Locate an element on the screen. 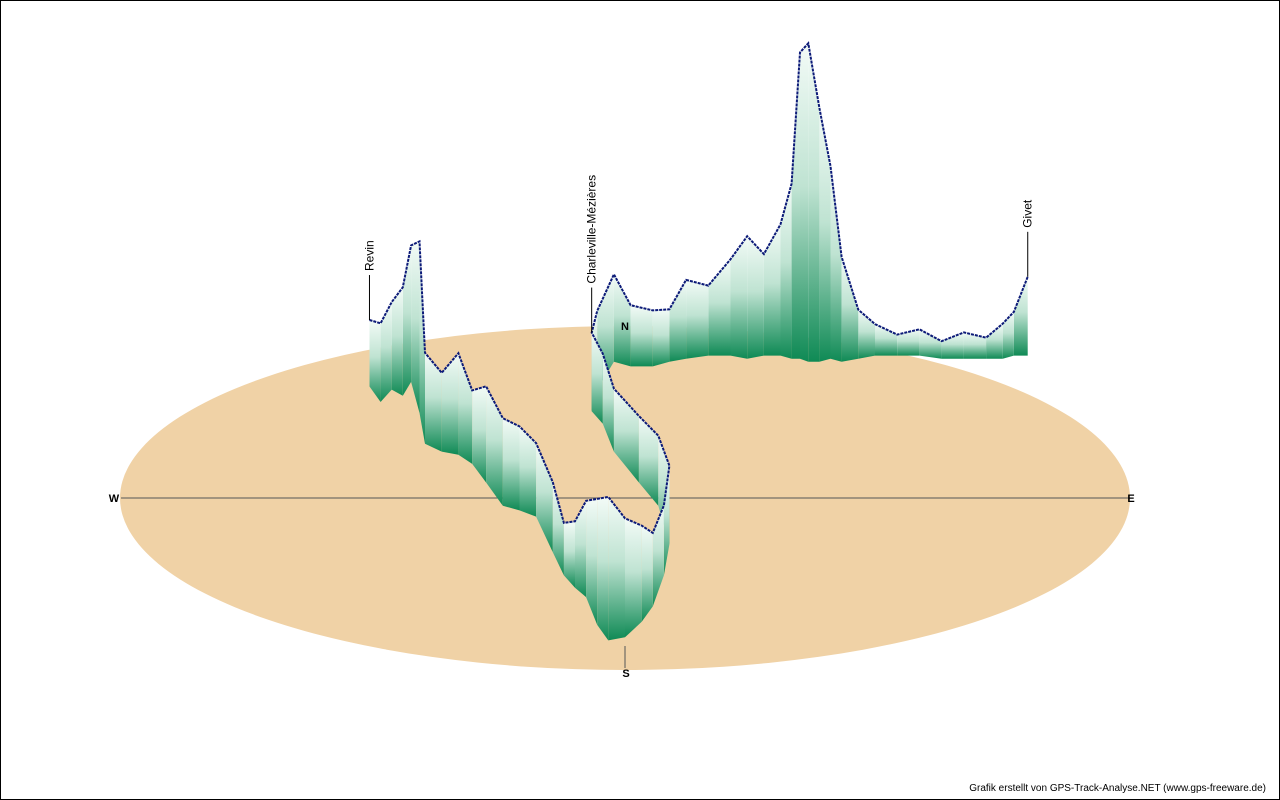  compass-south: S is located at coordinates (625, 674).